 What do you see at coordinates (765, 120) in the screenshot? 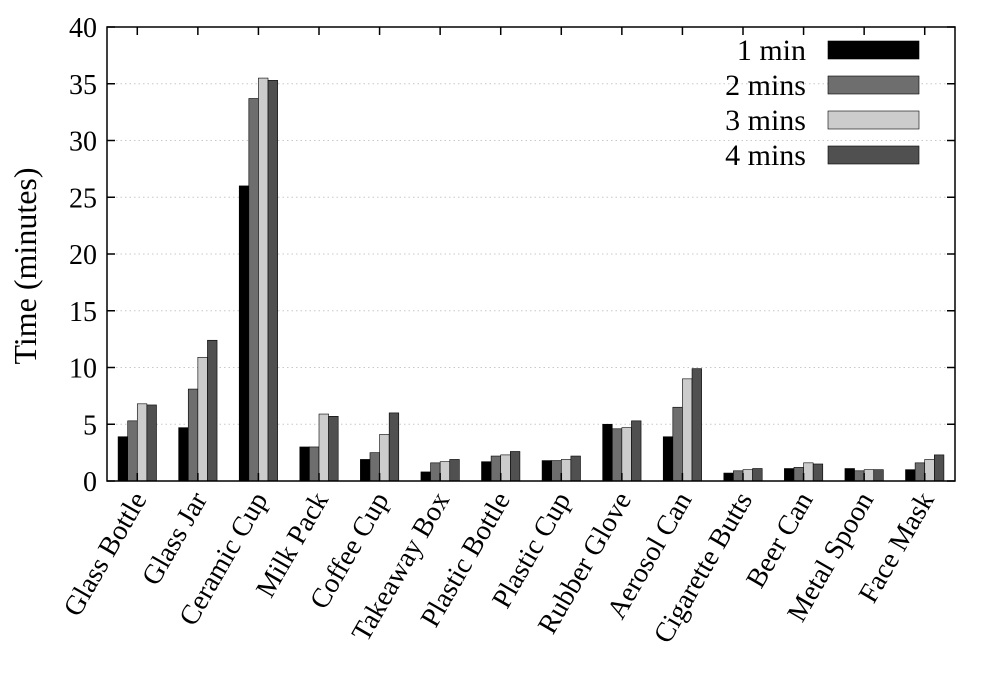
I see `legend-label: 3 mins` at bounding box center [765, 120].